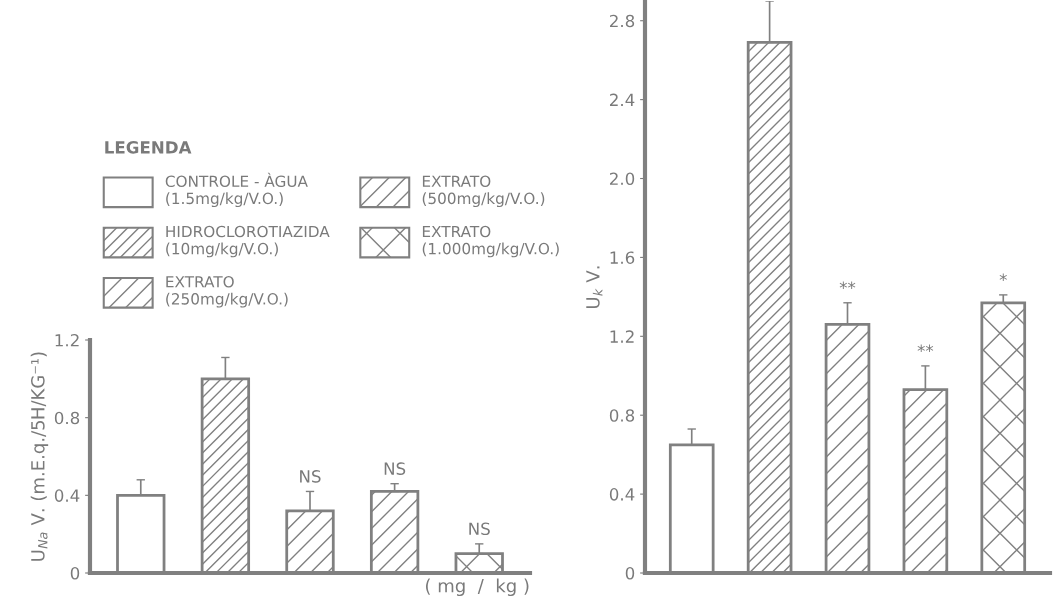 The width and height of the screenshot is (1057, 606). Describe the element at coordinates (622, 257) in the screenshot. I see `y-tick-label: 1.6` at that location.